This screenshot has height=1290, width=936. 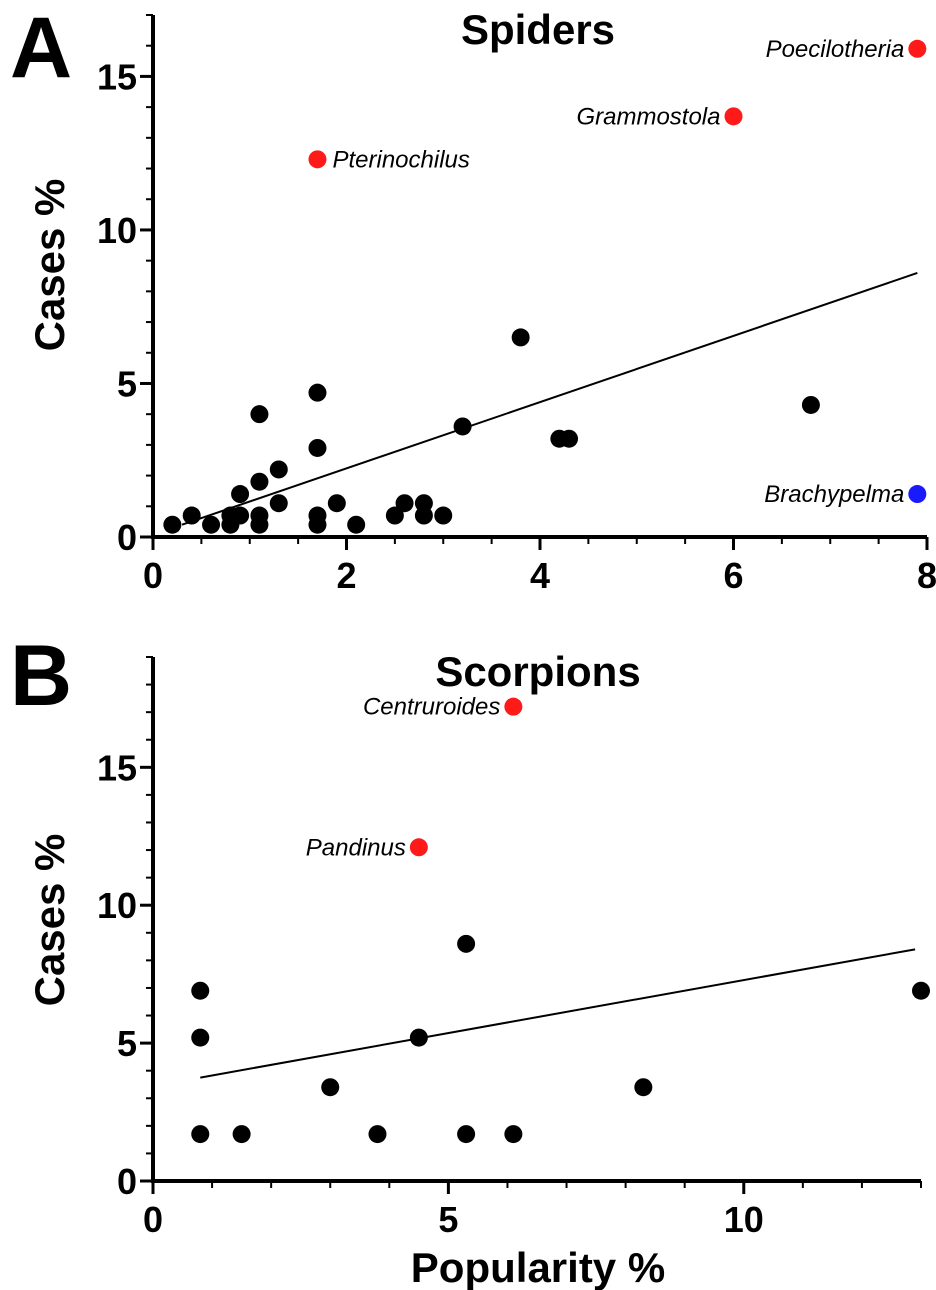 What do you see at coordinates (558, 1013) in the screenshot?
I see `regression-line` at bounding box center [558, 1013].